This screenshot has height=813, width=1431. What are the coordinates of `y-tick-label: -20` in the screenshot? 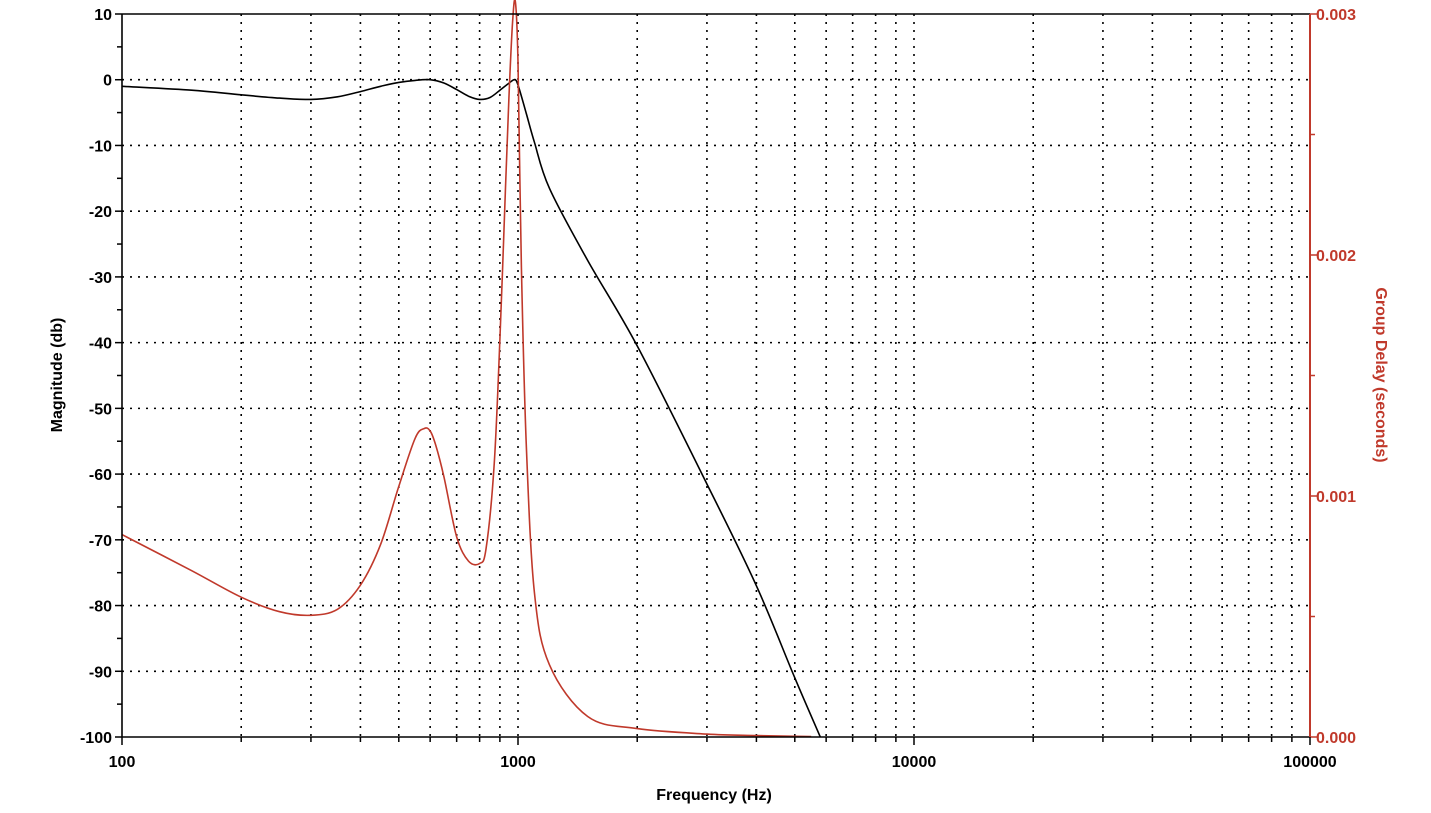 It's located at (100, 212).